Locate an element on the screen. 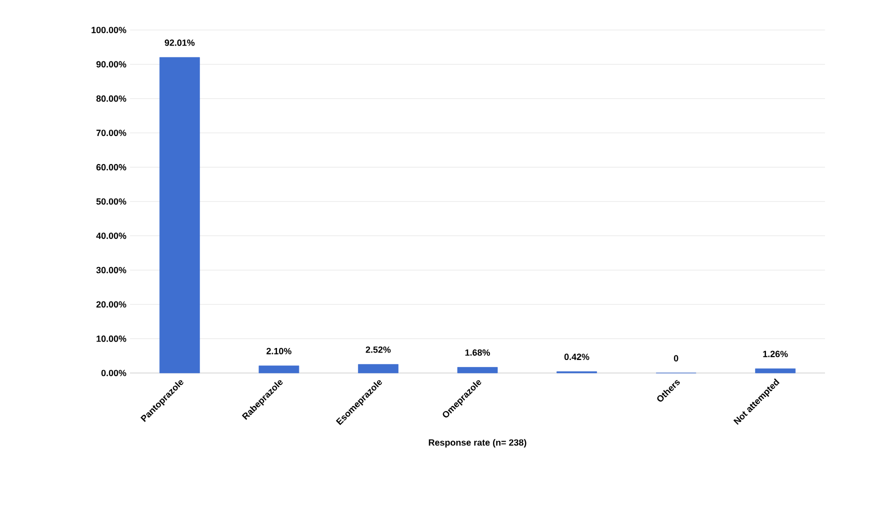 Image resolution: width=881 pixels, height=517 pixels. y-tick-label: 80.00% is located at coordinates (111, 98).